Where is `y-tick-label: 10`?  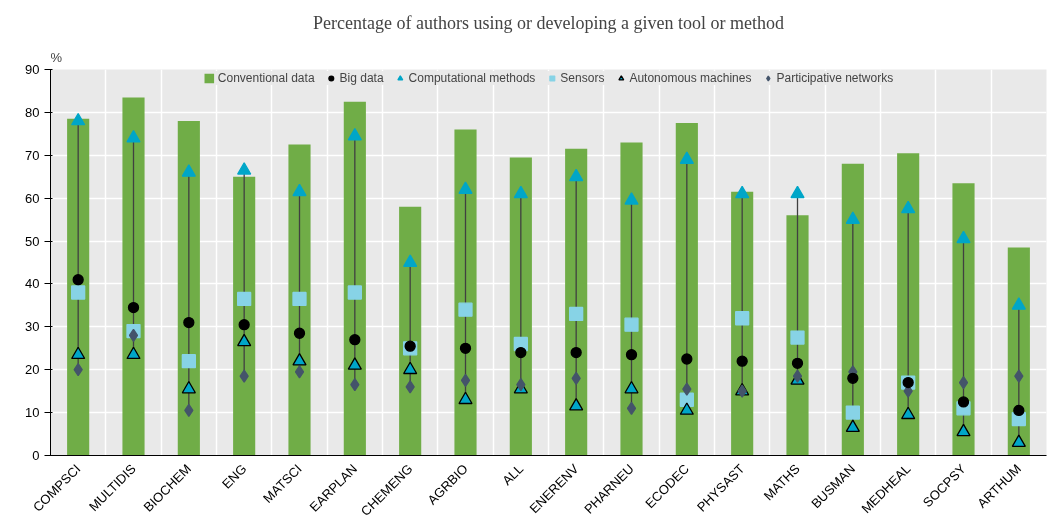
y-tick-label: 10 is located at coordinates (32, 413).